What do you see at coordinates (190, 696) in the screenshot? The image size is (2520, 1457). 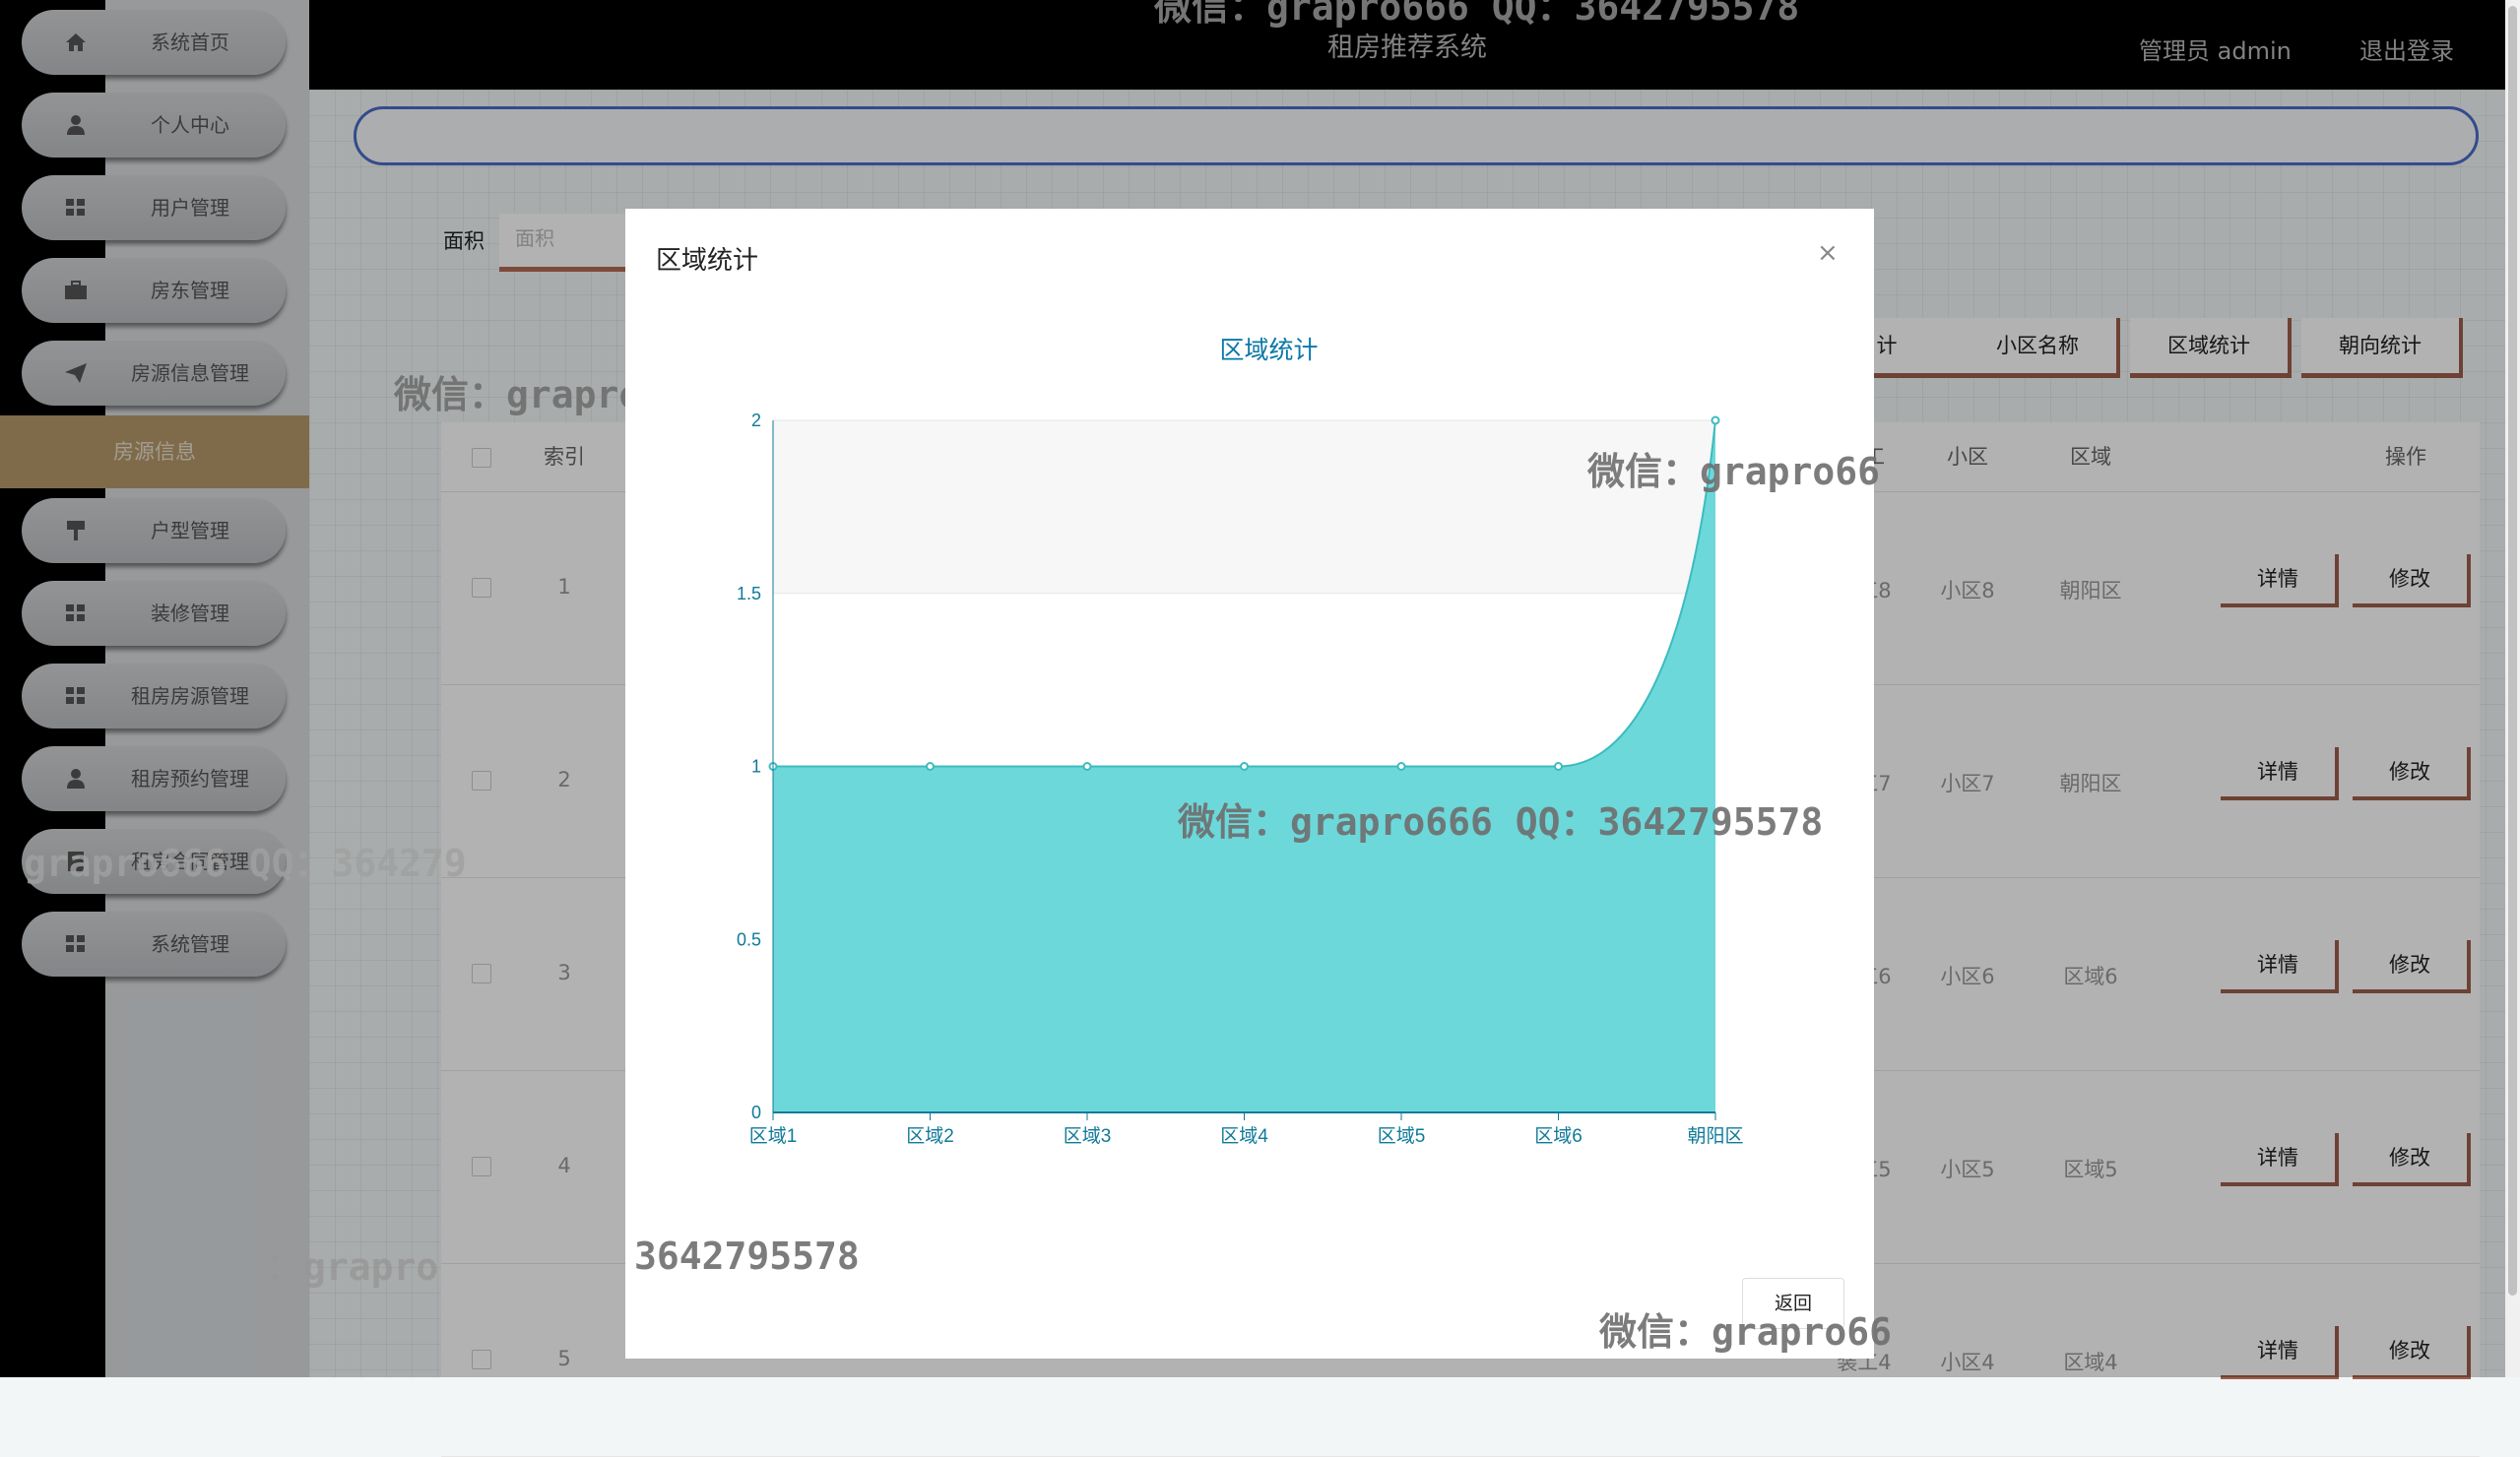 I see `sidebar-item-label: 租房房源管理` at bounding box center [190, 696].